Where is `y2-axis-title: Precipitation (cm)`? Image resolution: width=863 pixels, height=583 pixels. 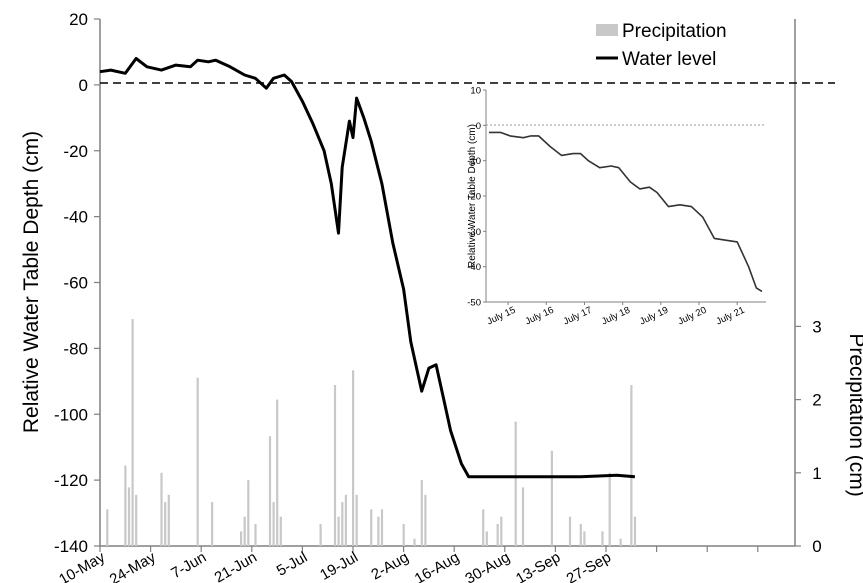 y2-axis-title: Precipitation (cm) is located at coordinates (854, 414).